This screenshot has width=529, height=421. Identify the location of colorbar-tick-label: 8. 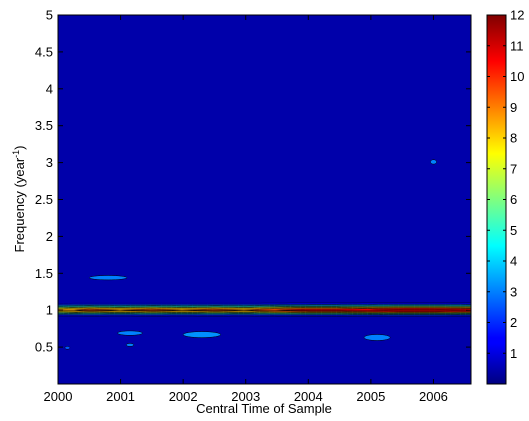
(513, 138).